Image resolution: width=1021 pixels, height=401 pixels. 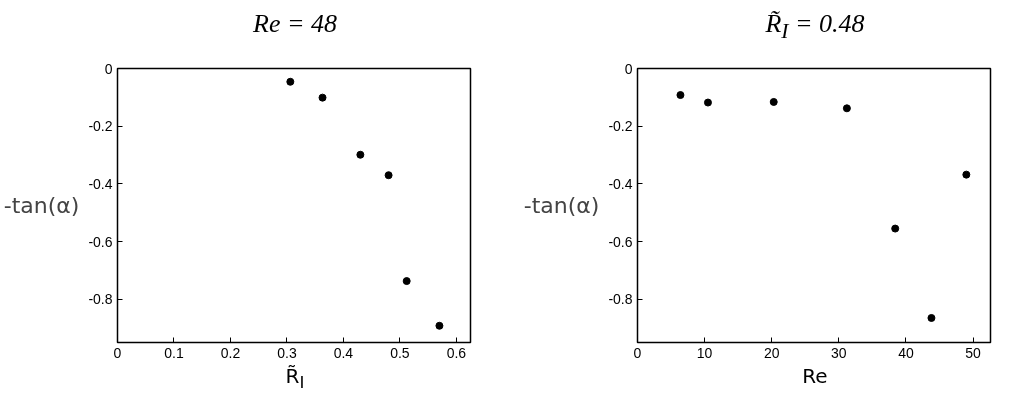 What do you see at coordinates (400, 352) in the screenshot?
I see `x-tick-label: 0.5` at bounding box center [400, 352].